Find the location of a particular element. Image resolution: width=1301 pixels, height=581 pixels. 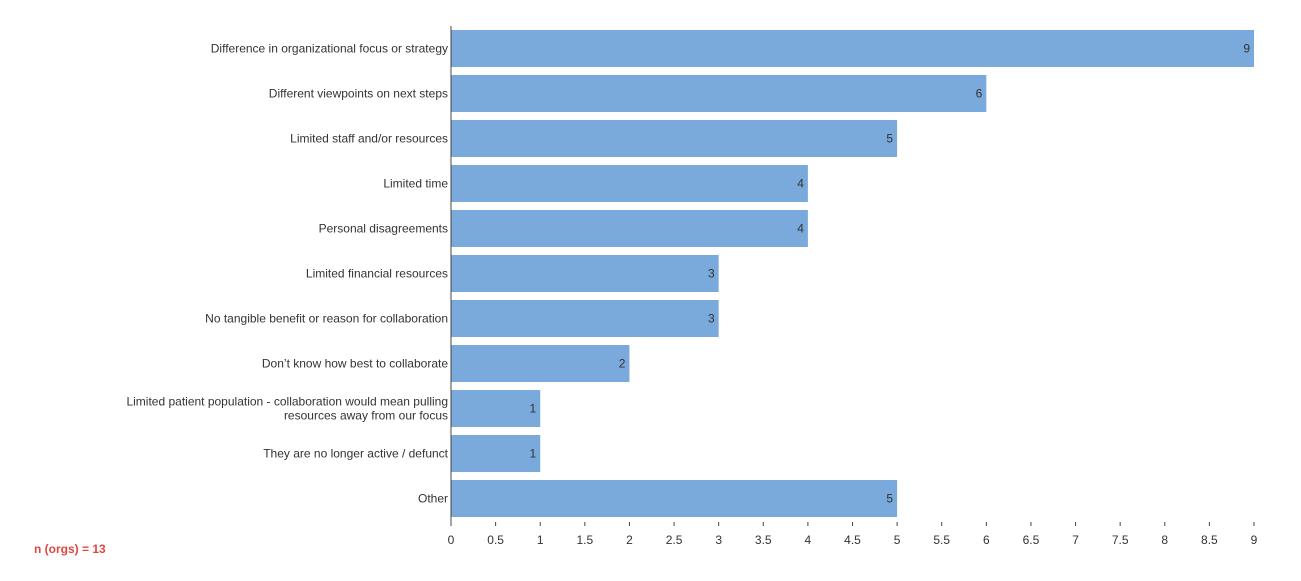

category-label: Limited staff and/or resources is located at coordinates (369, 139).